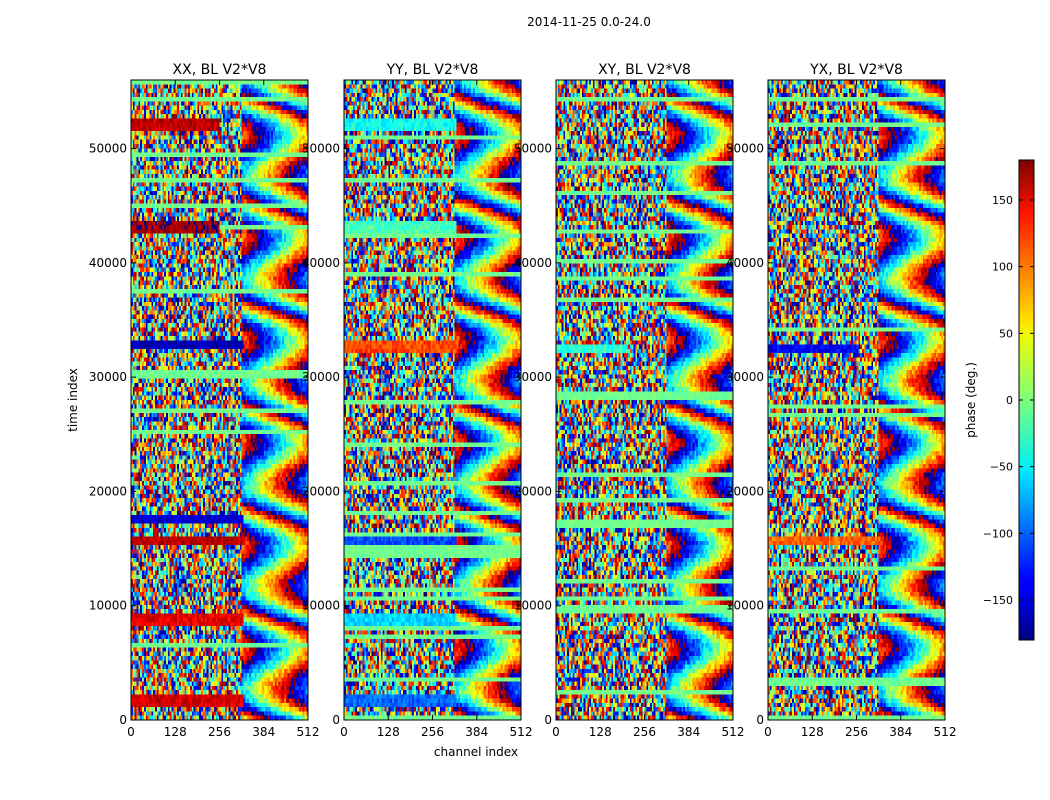 The image size is (1050, 800). What do you see at coordinates (220, 70) in the screenshot?
I see `panel-title: XX, BL V2*V8` at bounding box center [220, 70].